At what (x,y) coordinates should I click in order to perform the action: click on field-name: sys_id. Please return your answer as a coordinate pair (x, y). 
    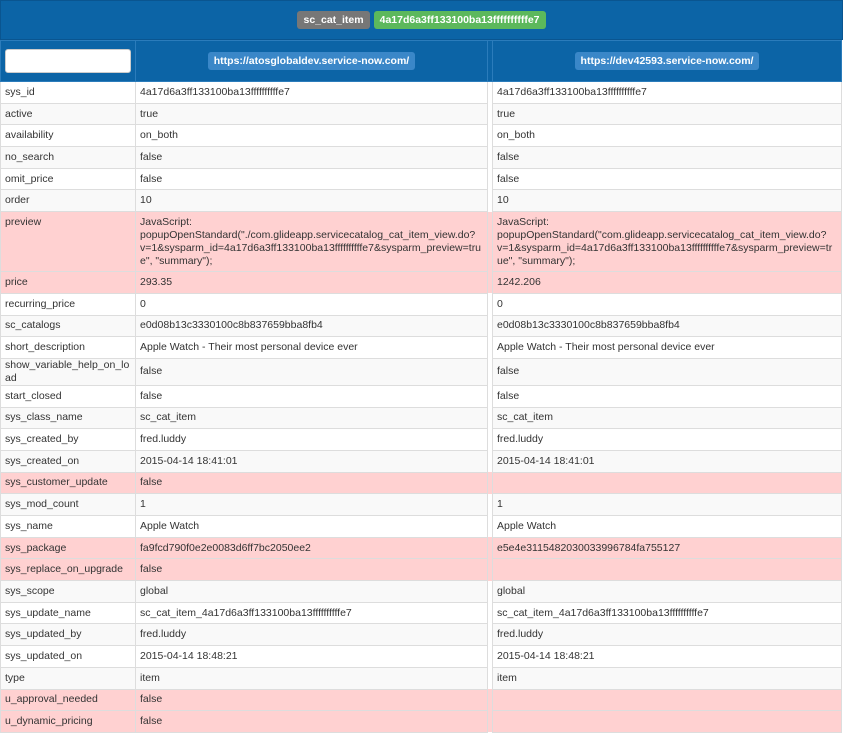
    Looking at the image, I should click on (68, 92).